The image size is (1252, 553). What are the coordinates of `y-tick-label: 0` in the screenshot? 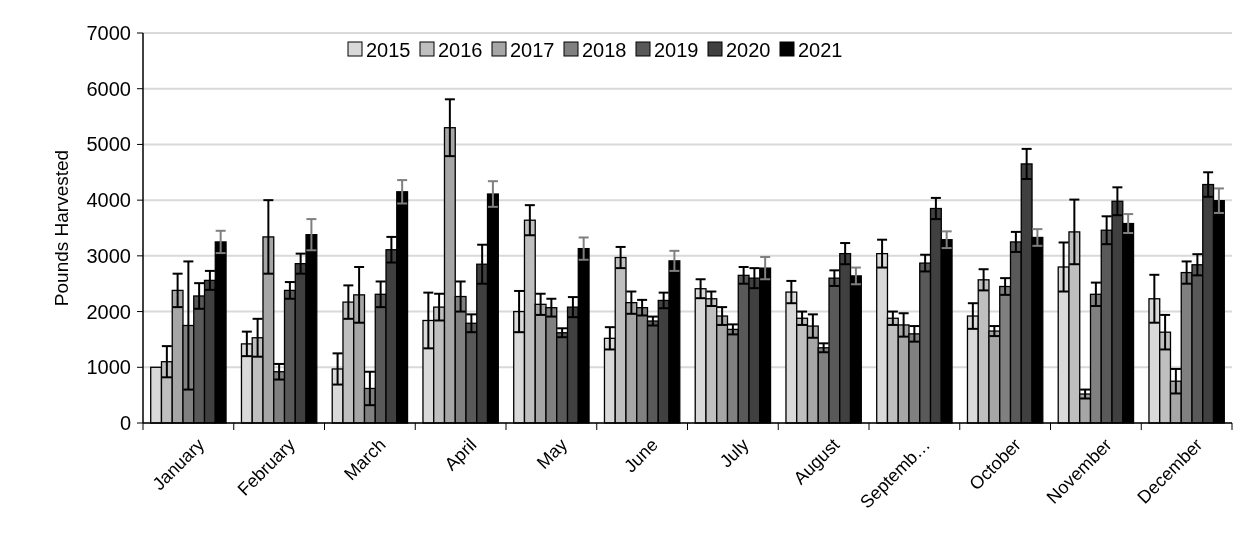 It's located at (125, 423).